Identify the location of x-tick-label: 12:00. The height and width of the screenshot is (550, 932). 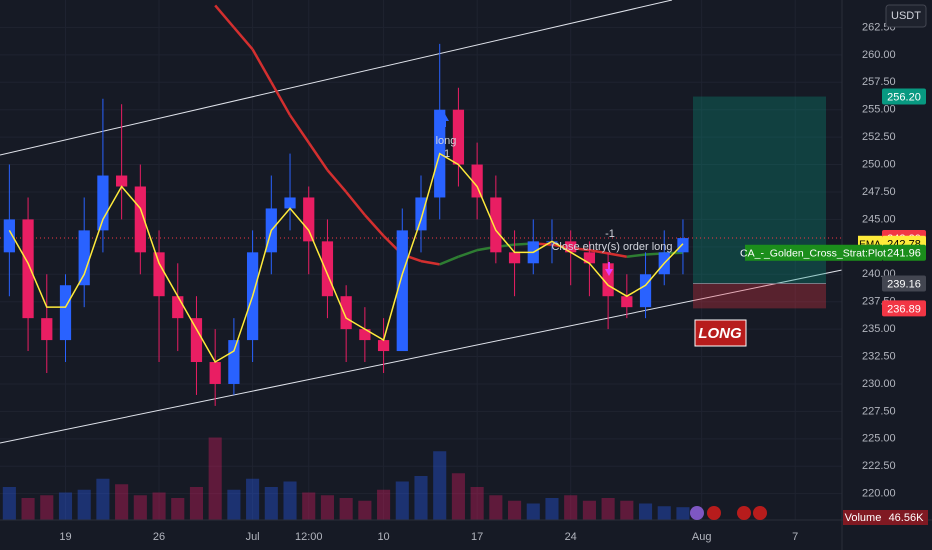
(309, 537).